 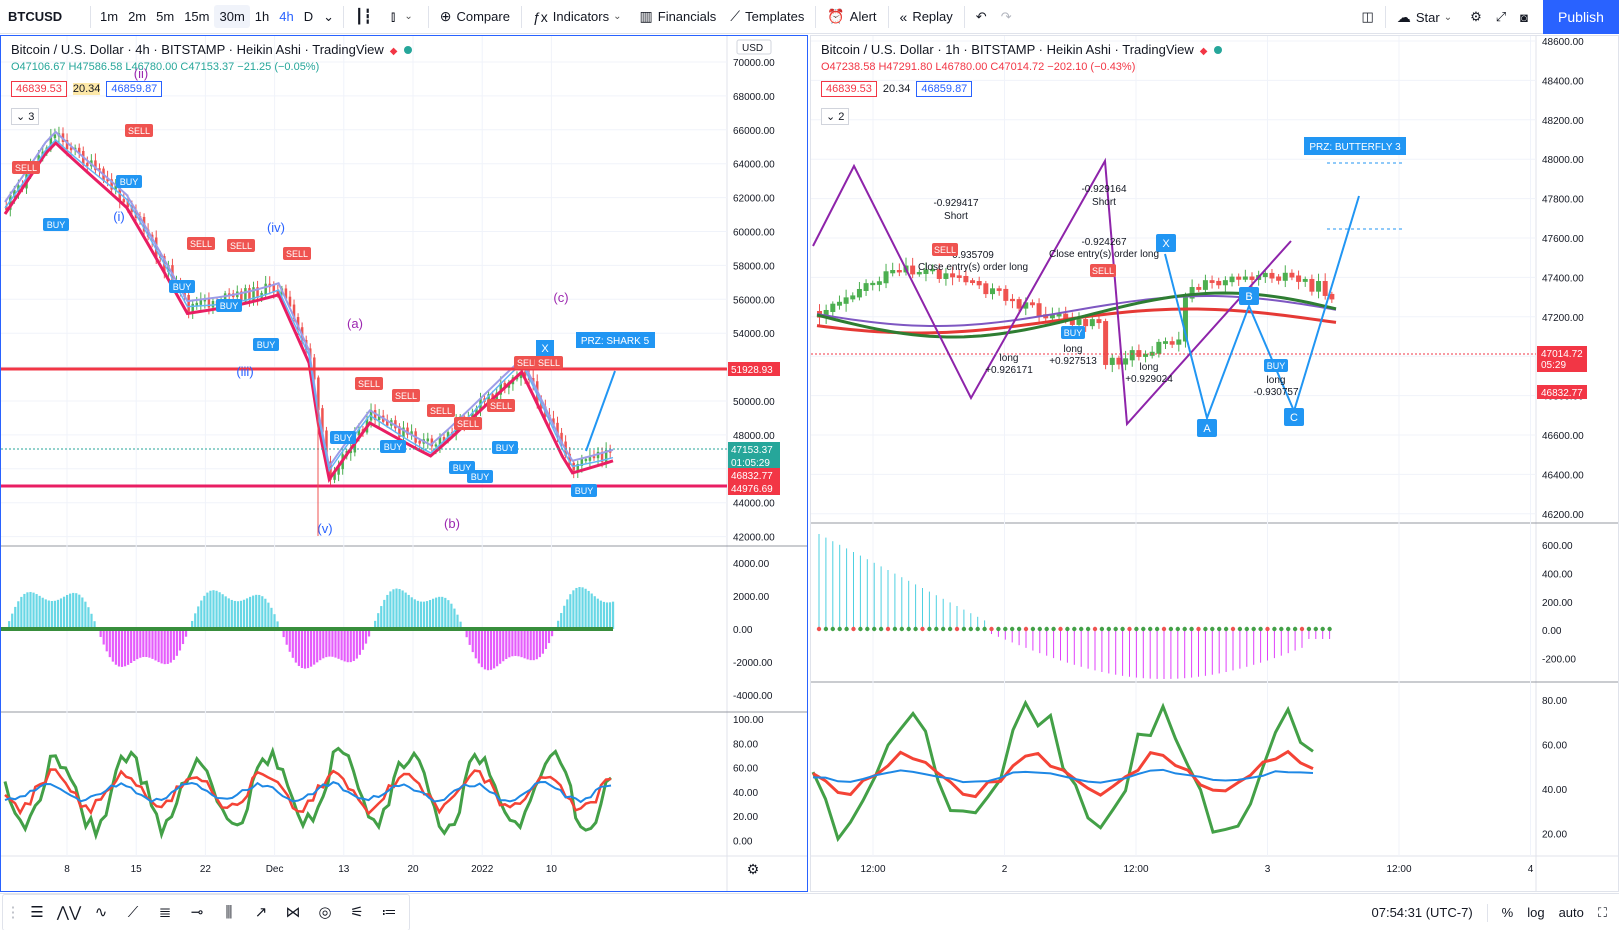 What do you see at coordinates (981, 17) in the screenshot?
I see `undo-button: ↶` at bounding box center [981, 17].